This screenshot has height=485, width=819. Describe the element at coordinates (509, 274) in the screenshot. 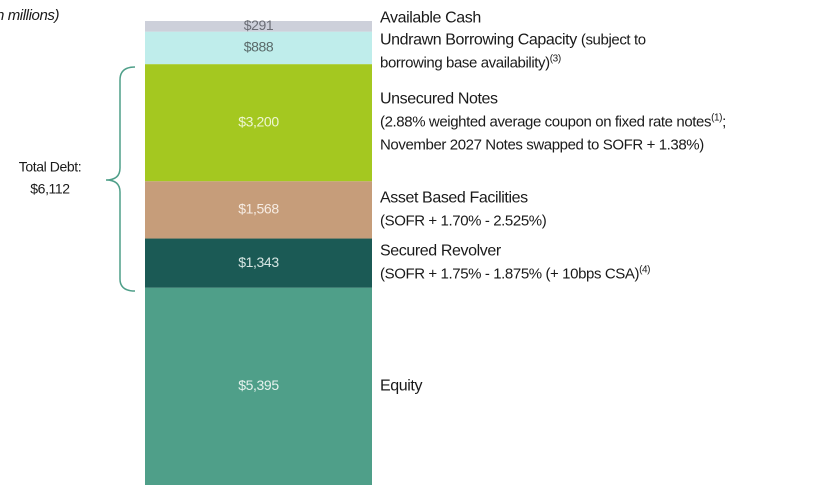

I see `detail-piece: (SOFR + 1.75% - 1.875% (+ 10bps CSA)` at that location.